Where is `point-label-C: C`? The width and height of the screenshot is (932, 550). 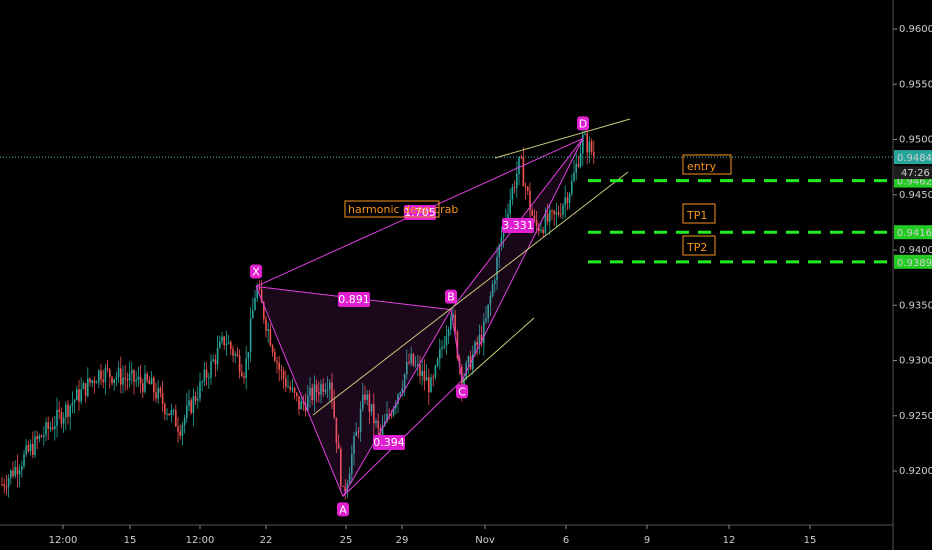 point-label-C: C is located at coordinates (462, 391).